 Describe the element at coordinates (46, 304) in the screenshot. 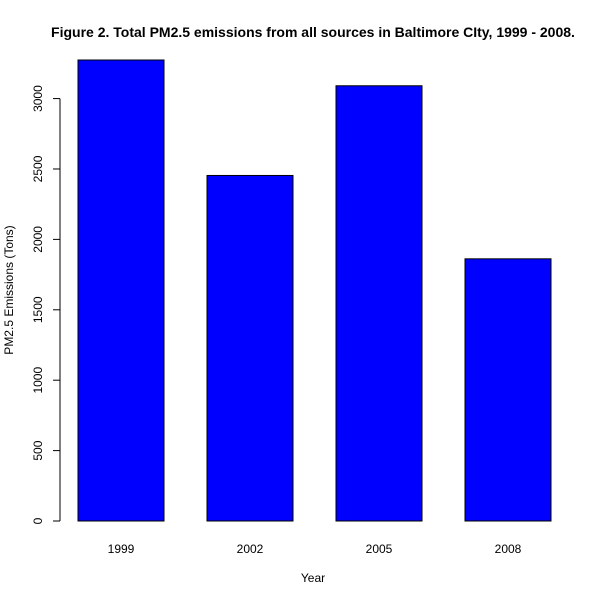

I see `y-axis: 0 500 1000 1500 2000 2500 3000` at that location.